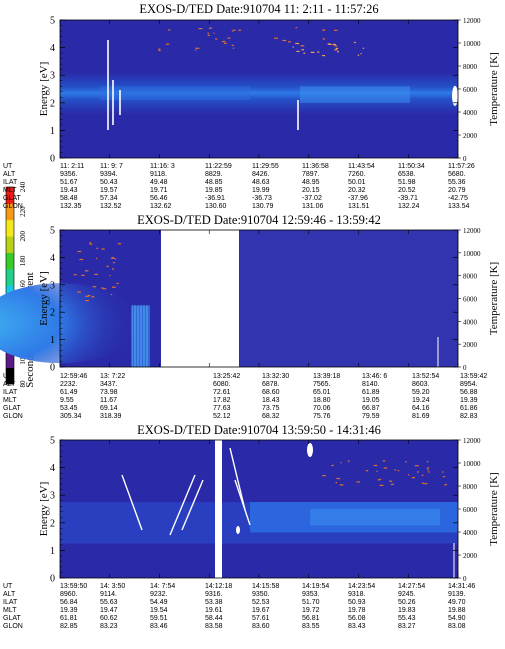  What do you see at coordinates (214, 182) in the screenshot?
I see `table-cell: 48.85` at bounding box center [214, 182].